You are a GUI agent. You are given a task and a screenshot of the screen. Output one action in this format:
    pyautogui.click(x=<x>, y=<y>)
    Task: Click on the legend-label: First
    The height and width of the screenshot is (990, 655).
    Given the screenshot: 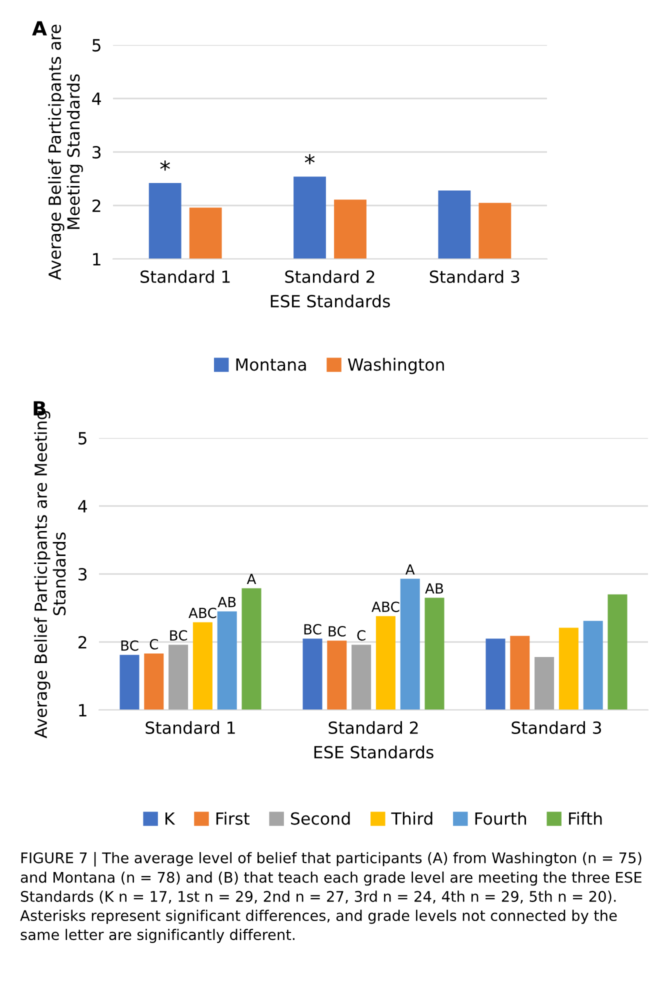 What is the action you would take?
    pyautogui.click(x=233, y=818)
    